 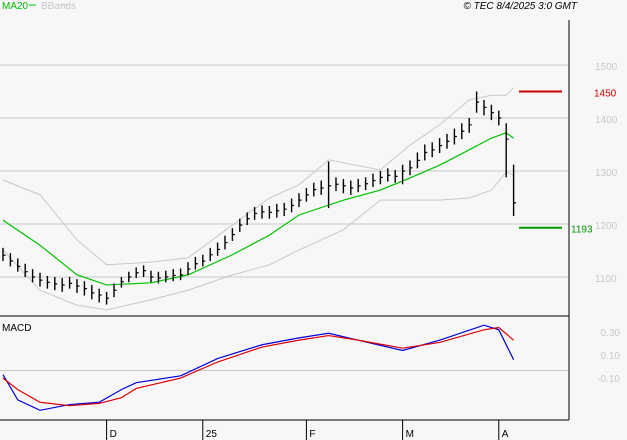 I want to click on macd-y-tick-label: 0.10, so click(x=611, y=356).